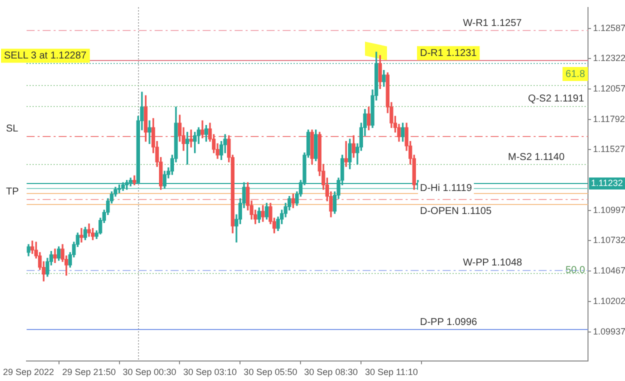 The width and height of the screenshot is (625, 381). What do you see at coordinates (609, 271) in the screenshot?
I see `y-tick-label: 1.10467` at bounding box center [609, 271].